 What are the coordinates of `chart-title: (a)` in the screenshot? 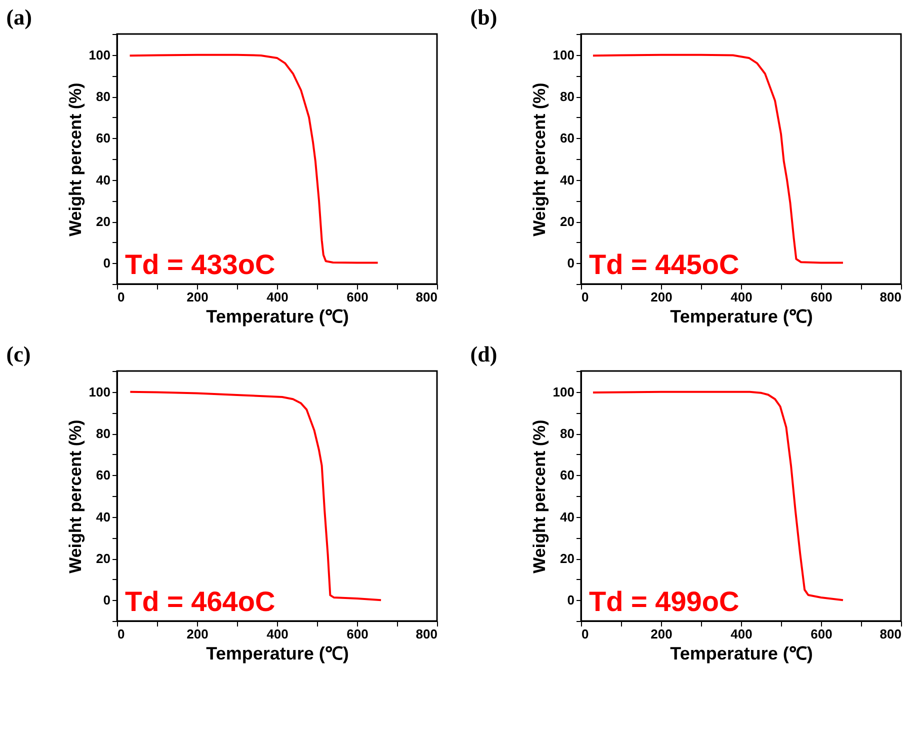 It's located at (19, 17).